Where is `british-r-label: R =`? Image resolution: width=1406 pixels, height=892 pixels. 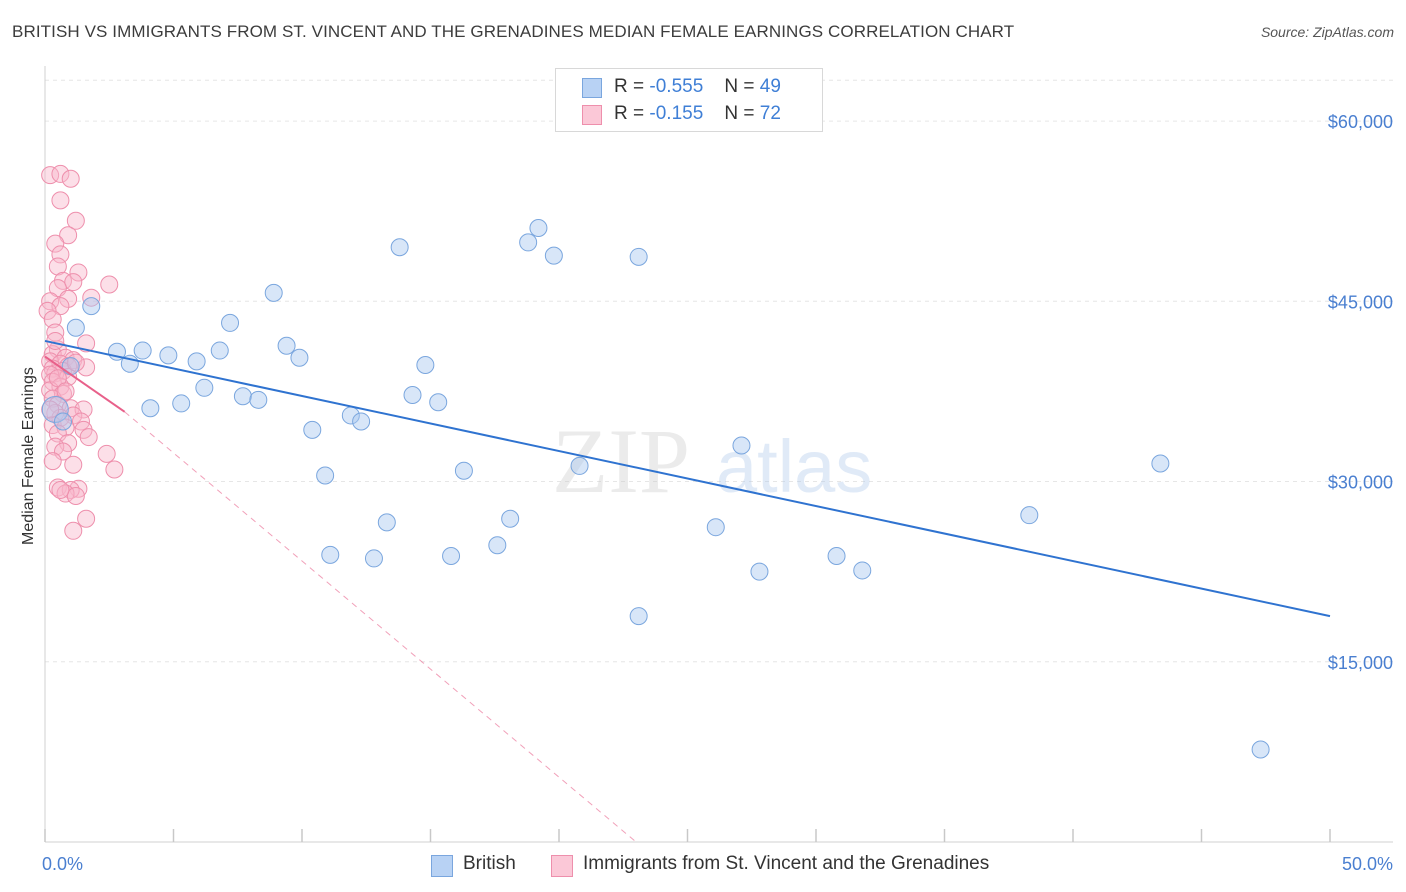
british-r-label: R = is located at coordinates (629, 86).